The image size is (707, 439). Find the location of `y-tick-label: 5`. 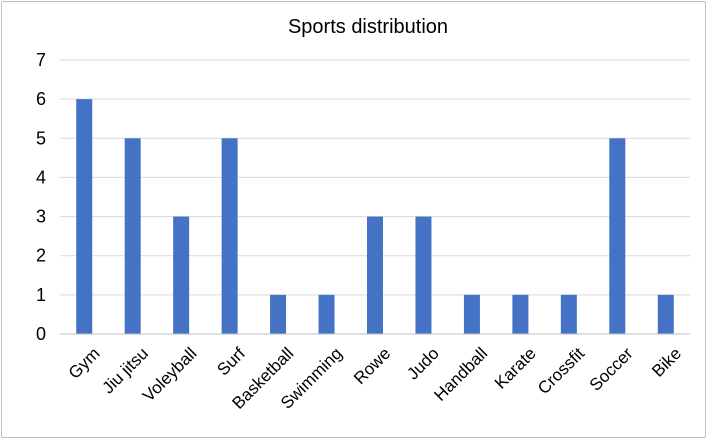

y-tick-label: 5 is located at coordinates (41, 138).